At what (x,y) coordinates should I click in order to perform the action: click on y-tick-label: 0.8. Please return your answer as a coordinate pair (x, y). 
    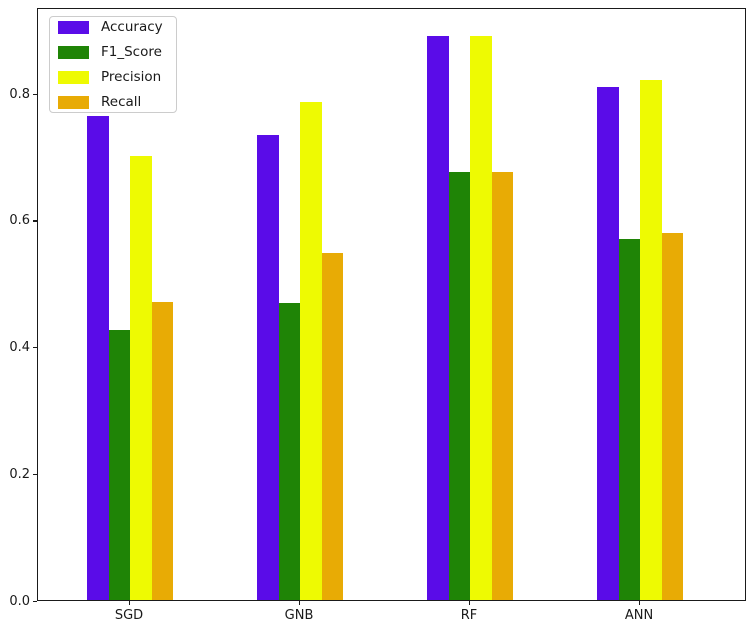
    Looking at the image, I should click on (19, 94).